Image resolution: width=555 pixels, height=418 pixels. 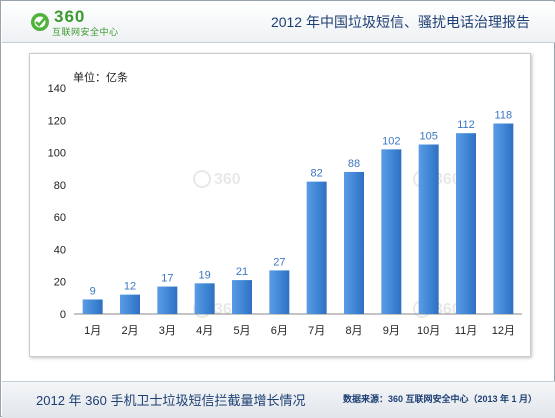 I want to click on logo-360: 360 互联网安全中心, so click(x=78, y=22).